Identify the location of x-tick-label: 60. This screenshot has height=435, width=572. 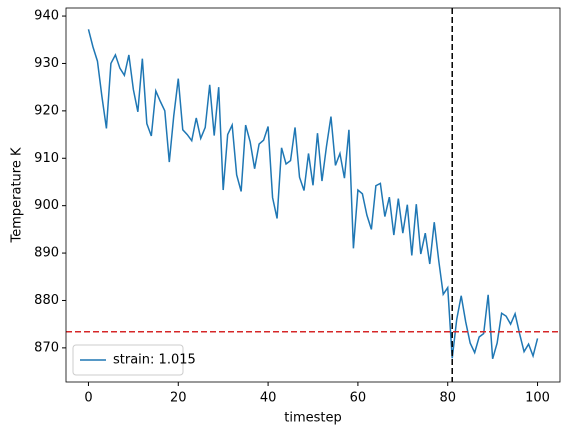
(358, 398).